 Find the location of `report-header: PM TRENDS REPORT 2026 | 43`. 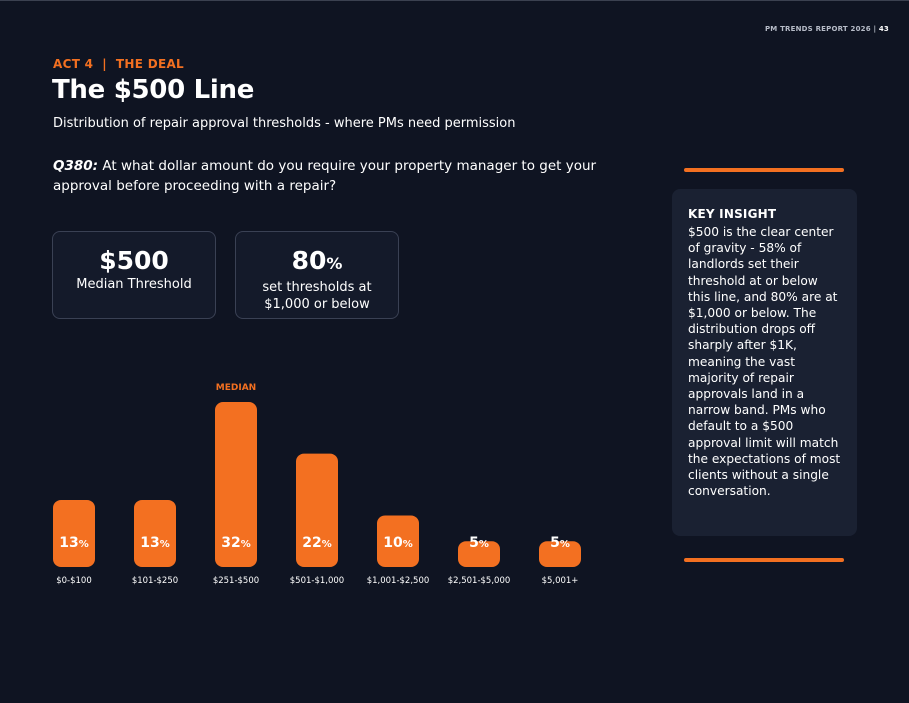

report-header: PM TRENDS REPORT 2026 | 43 is located at coordinates (827, 29).